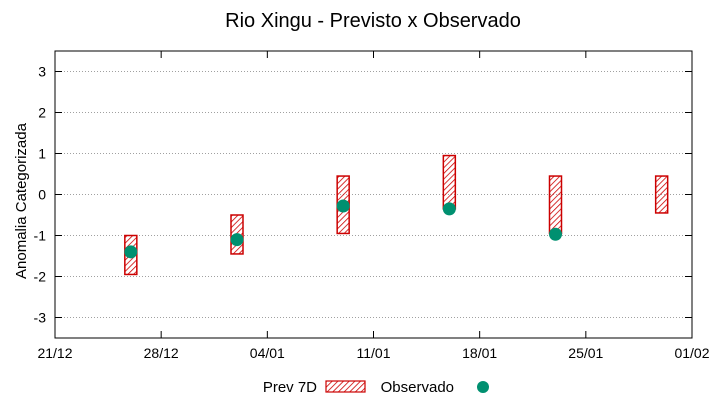 Image resolution: width=720 pixels, height=400 pixels. Describe the element at coordinates (40, 318) in the screenshot. I see `y-tick-label: -3` at that location.